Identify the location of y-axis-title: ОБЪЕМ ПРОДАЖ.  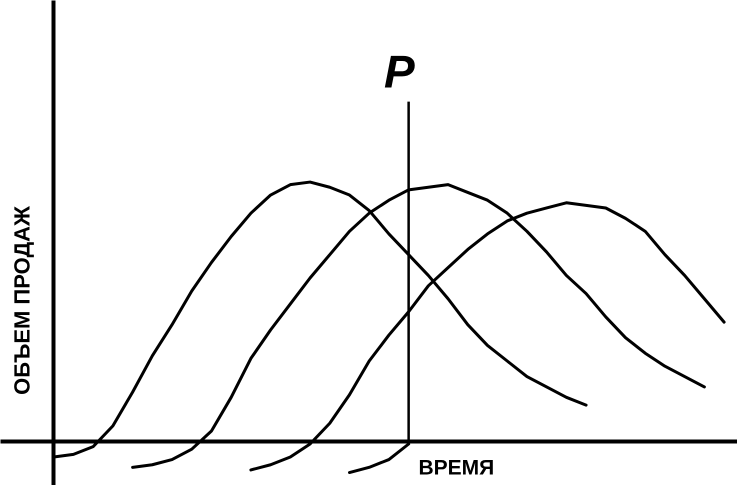
(22, 300).